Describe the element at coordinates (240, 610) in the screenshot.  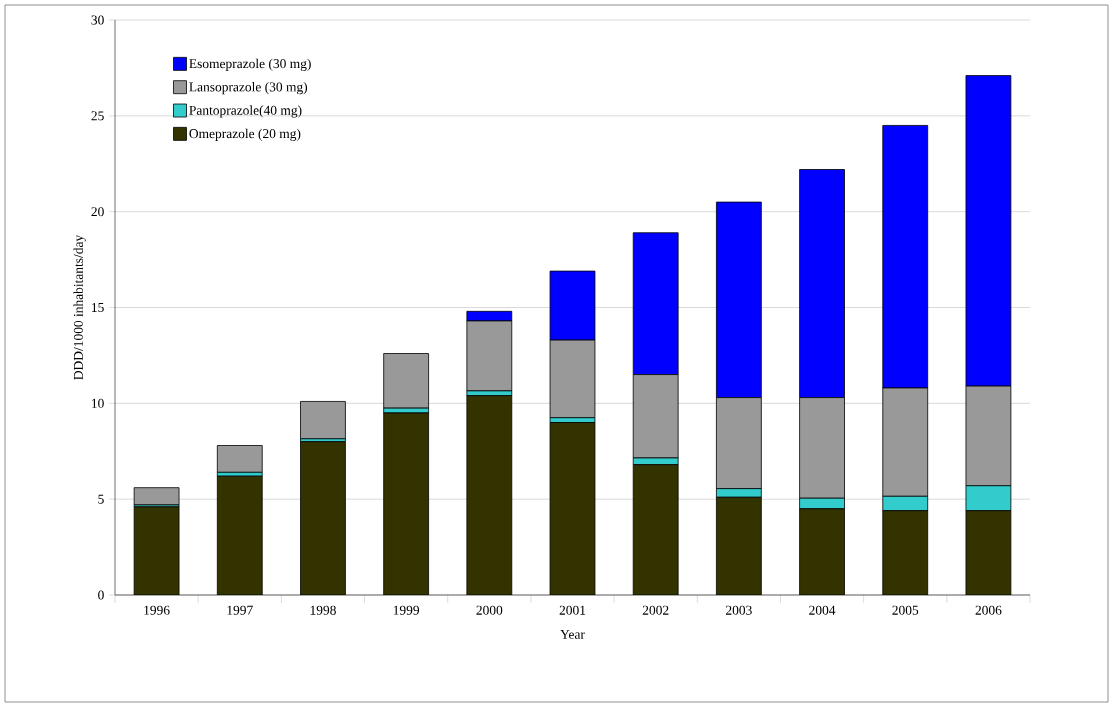
I see `x-tick-label: 1997` at that location.